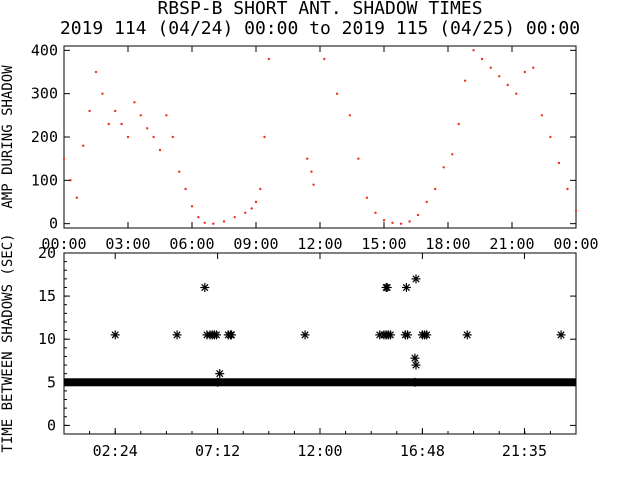 The width and height of the screenshot is (640, 480). What do you see at coordinates (447, 244) in the screenshot?
I see `top-x-tick-label: 18:00` at bounding box center [447, 244].